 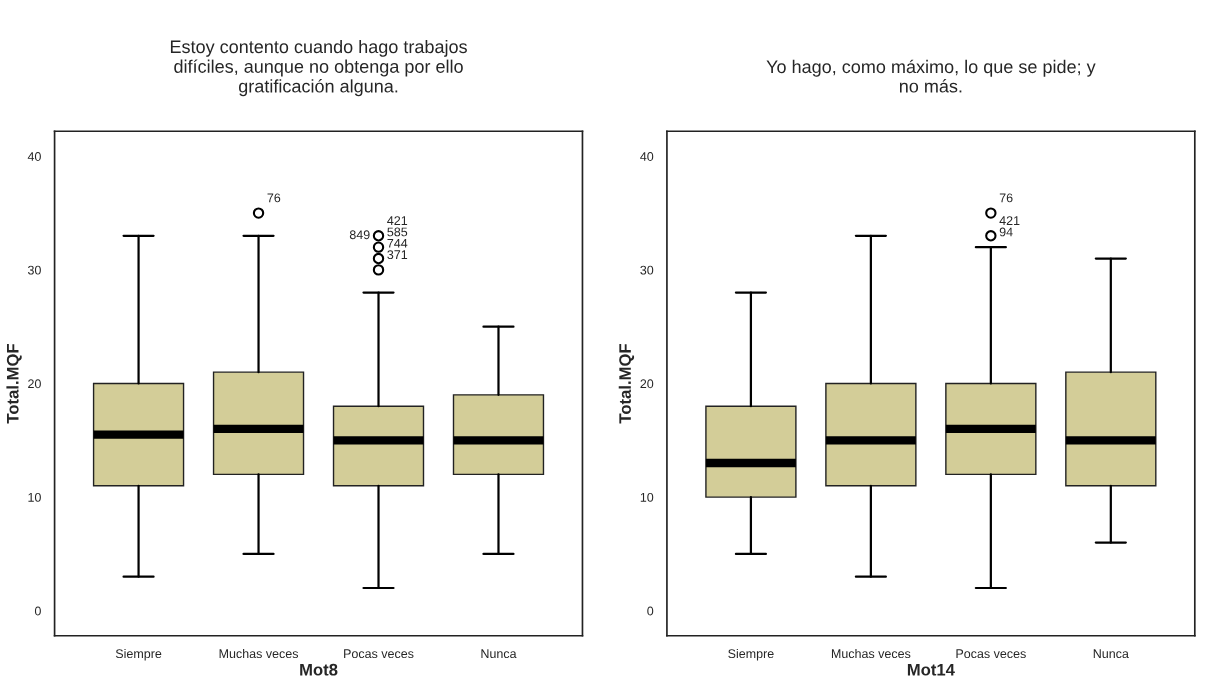 I want to click on chart-title: Yo hago, como máximo, lo que se pide; y no más., so click(x=931, y=76).